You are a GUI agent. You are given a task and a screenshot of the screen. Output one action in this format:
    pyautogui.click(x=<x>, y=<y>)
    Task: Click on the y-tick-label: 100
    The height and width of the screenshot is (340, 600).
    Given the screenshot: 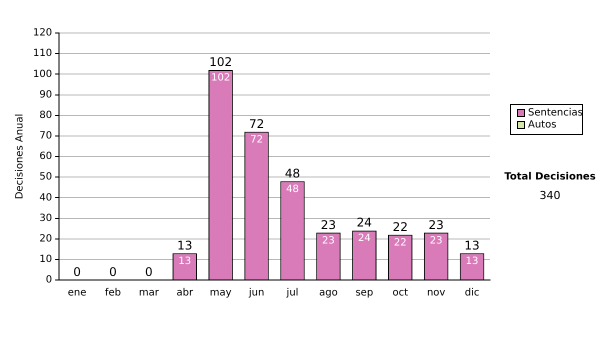 What is the action you would take?
    pyautogui.click(x=42, y=74)
    